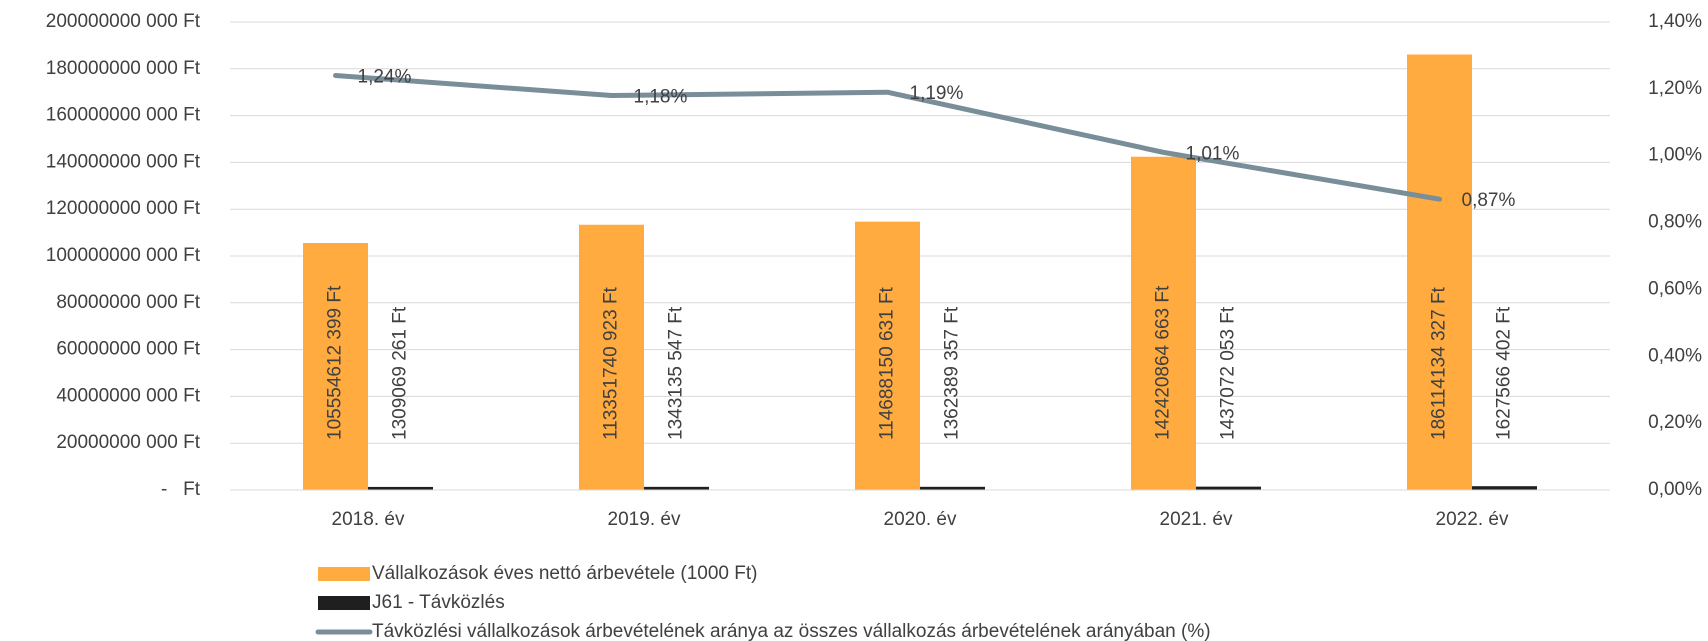  What do you see at coordinates (1439, 363) in the screenshot?
I see `bar-value-label: 186114134 327 Ft` at bounding box center [1439, 363].